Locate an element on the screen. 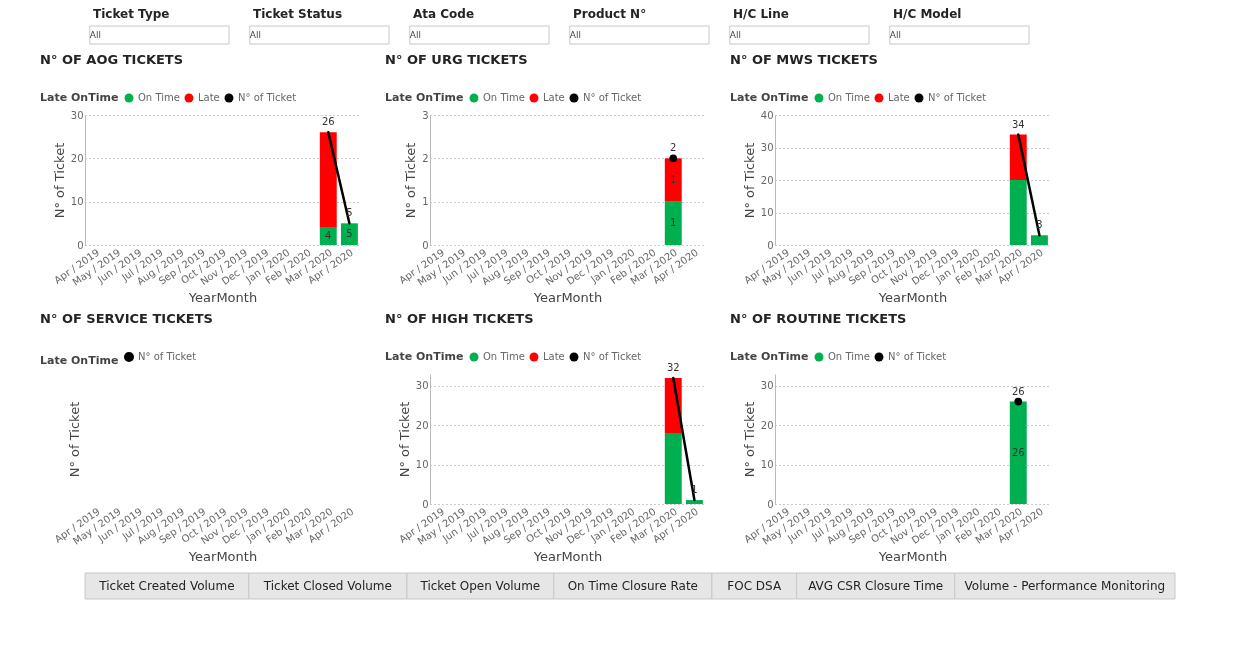 The width and height of the screenshot is (1236, 645). chart-title: N° OF MWS TICKETS is located at coordinates (804, 59).